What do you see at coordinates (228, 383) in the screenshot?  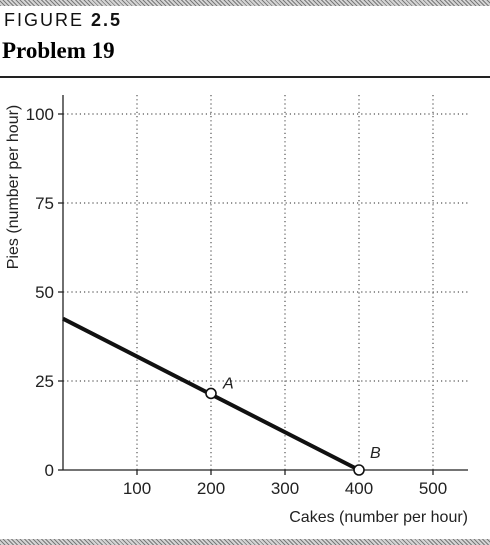 I see `point-a-label: A` at bounding box center [228, 383].